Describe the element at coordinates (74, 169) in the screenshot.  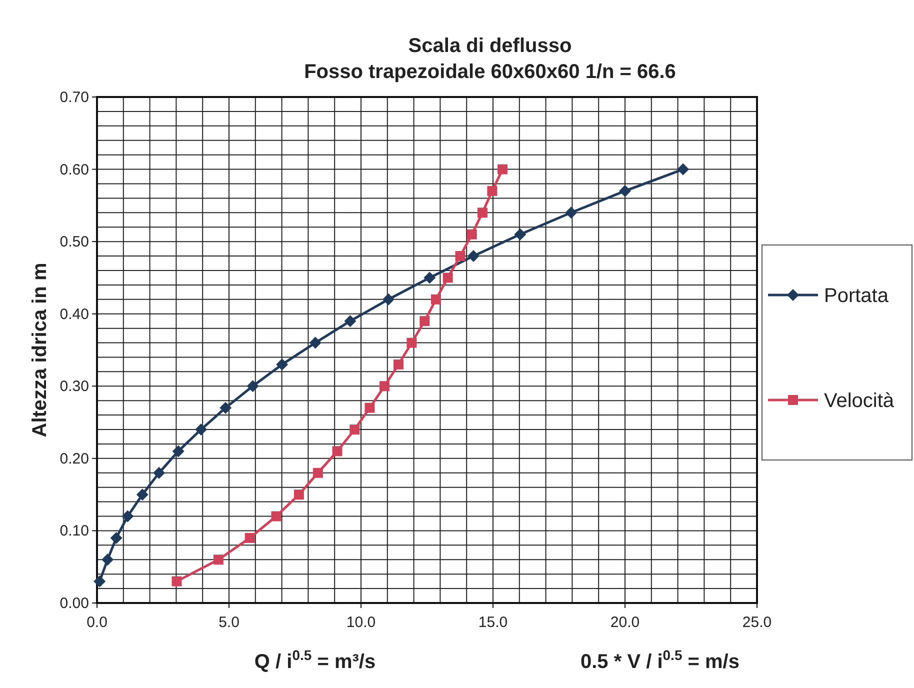
I see `y-tick-label: 0.60` at that location.